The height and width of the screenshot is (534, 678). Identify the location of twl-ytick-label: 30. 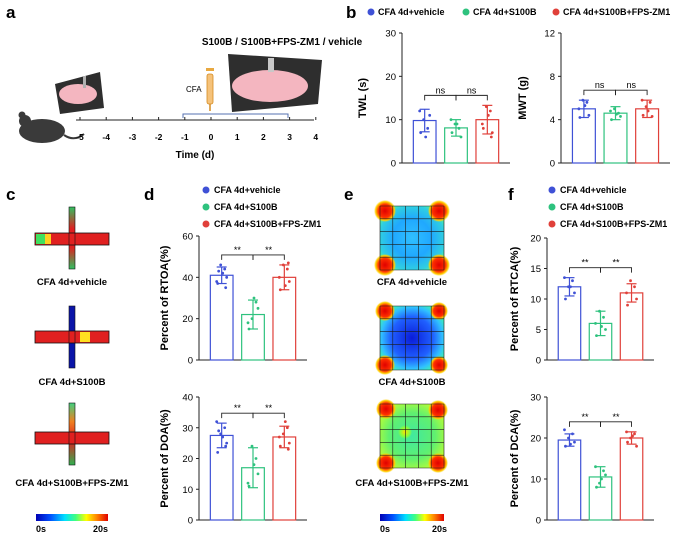
(390, 34).